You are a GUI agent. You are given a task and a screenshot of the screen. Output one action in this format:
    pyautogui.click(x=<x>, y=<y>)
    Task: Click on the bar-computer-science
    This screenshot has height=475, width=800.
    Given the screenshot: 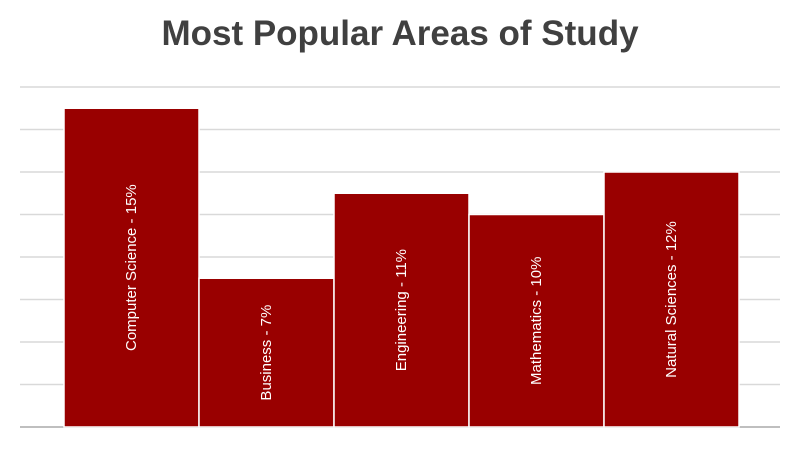 What is the action you would take?
    pyautogui.click(x=131, y=267)
    